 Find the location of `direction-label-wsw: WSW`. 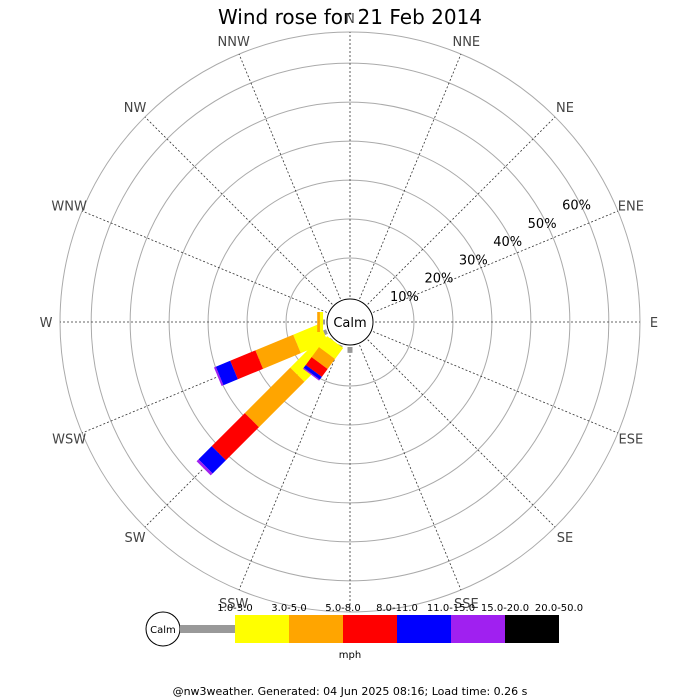

direction-label-wsw: WSW is located at coordinates (69, 439).